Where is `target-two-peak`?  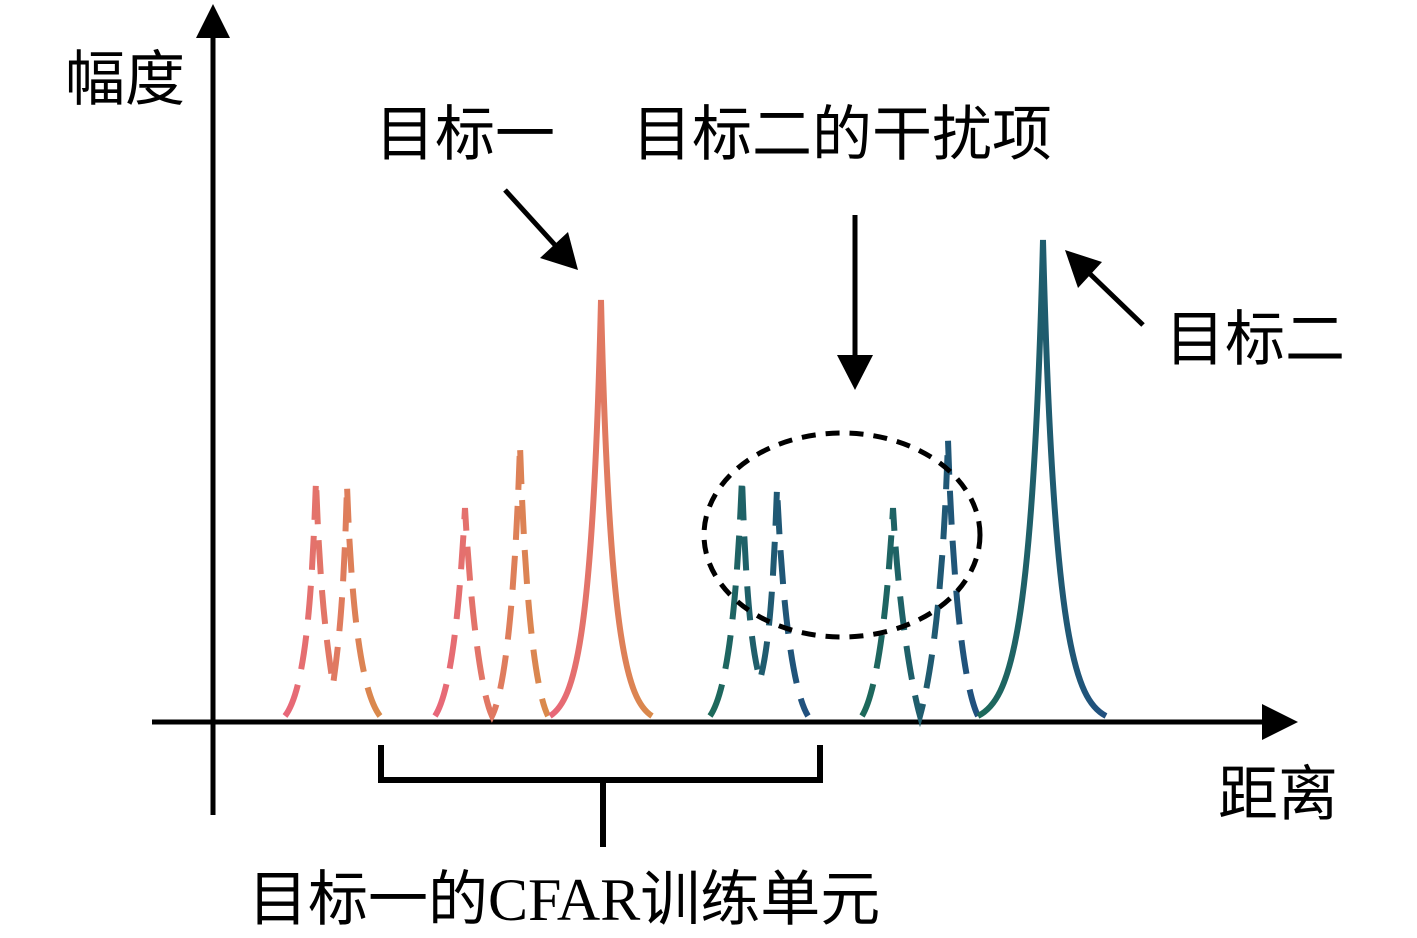 target-two-peak is located at coordinates (1042, 479).